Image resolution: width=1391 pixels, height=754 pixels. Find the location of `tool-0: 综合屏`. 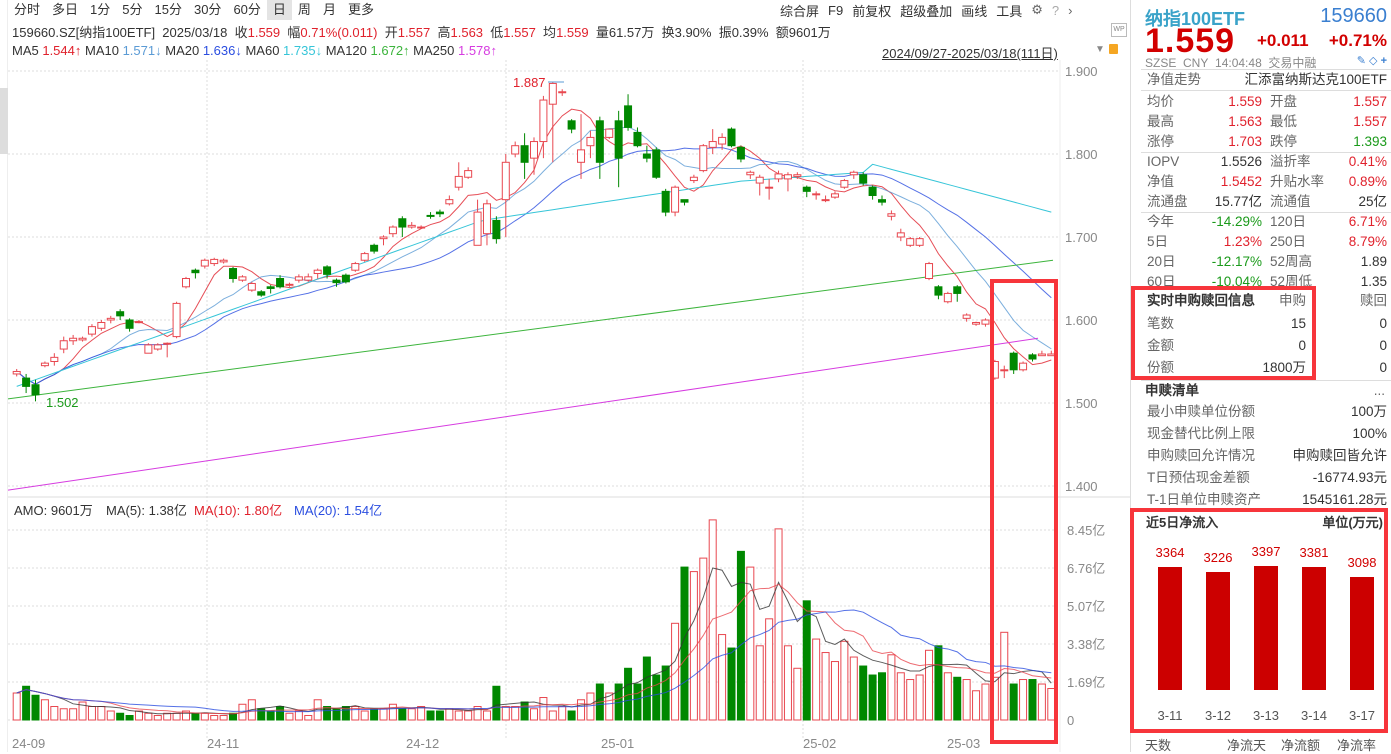

tool-0: 综合屏 is located at coordinates (800, 11).